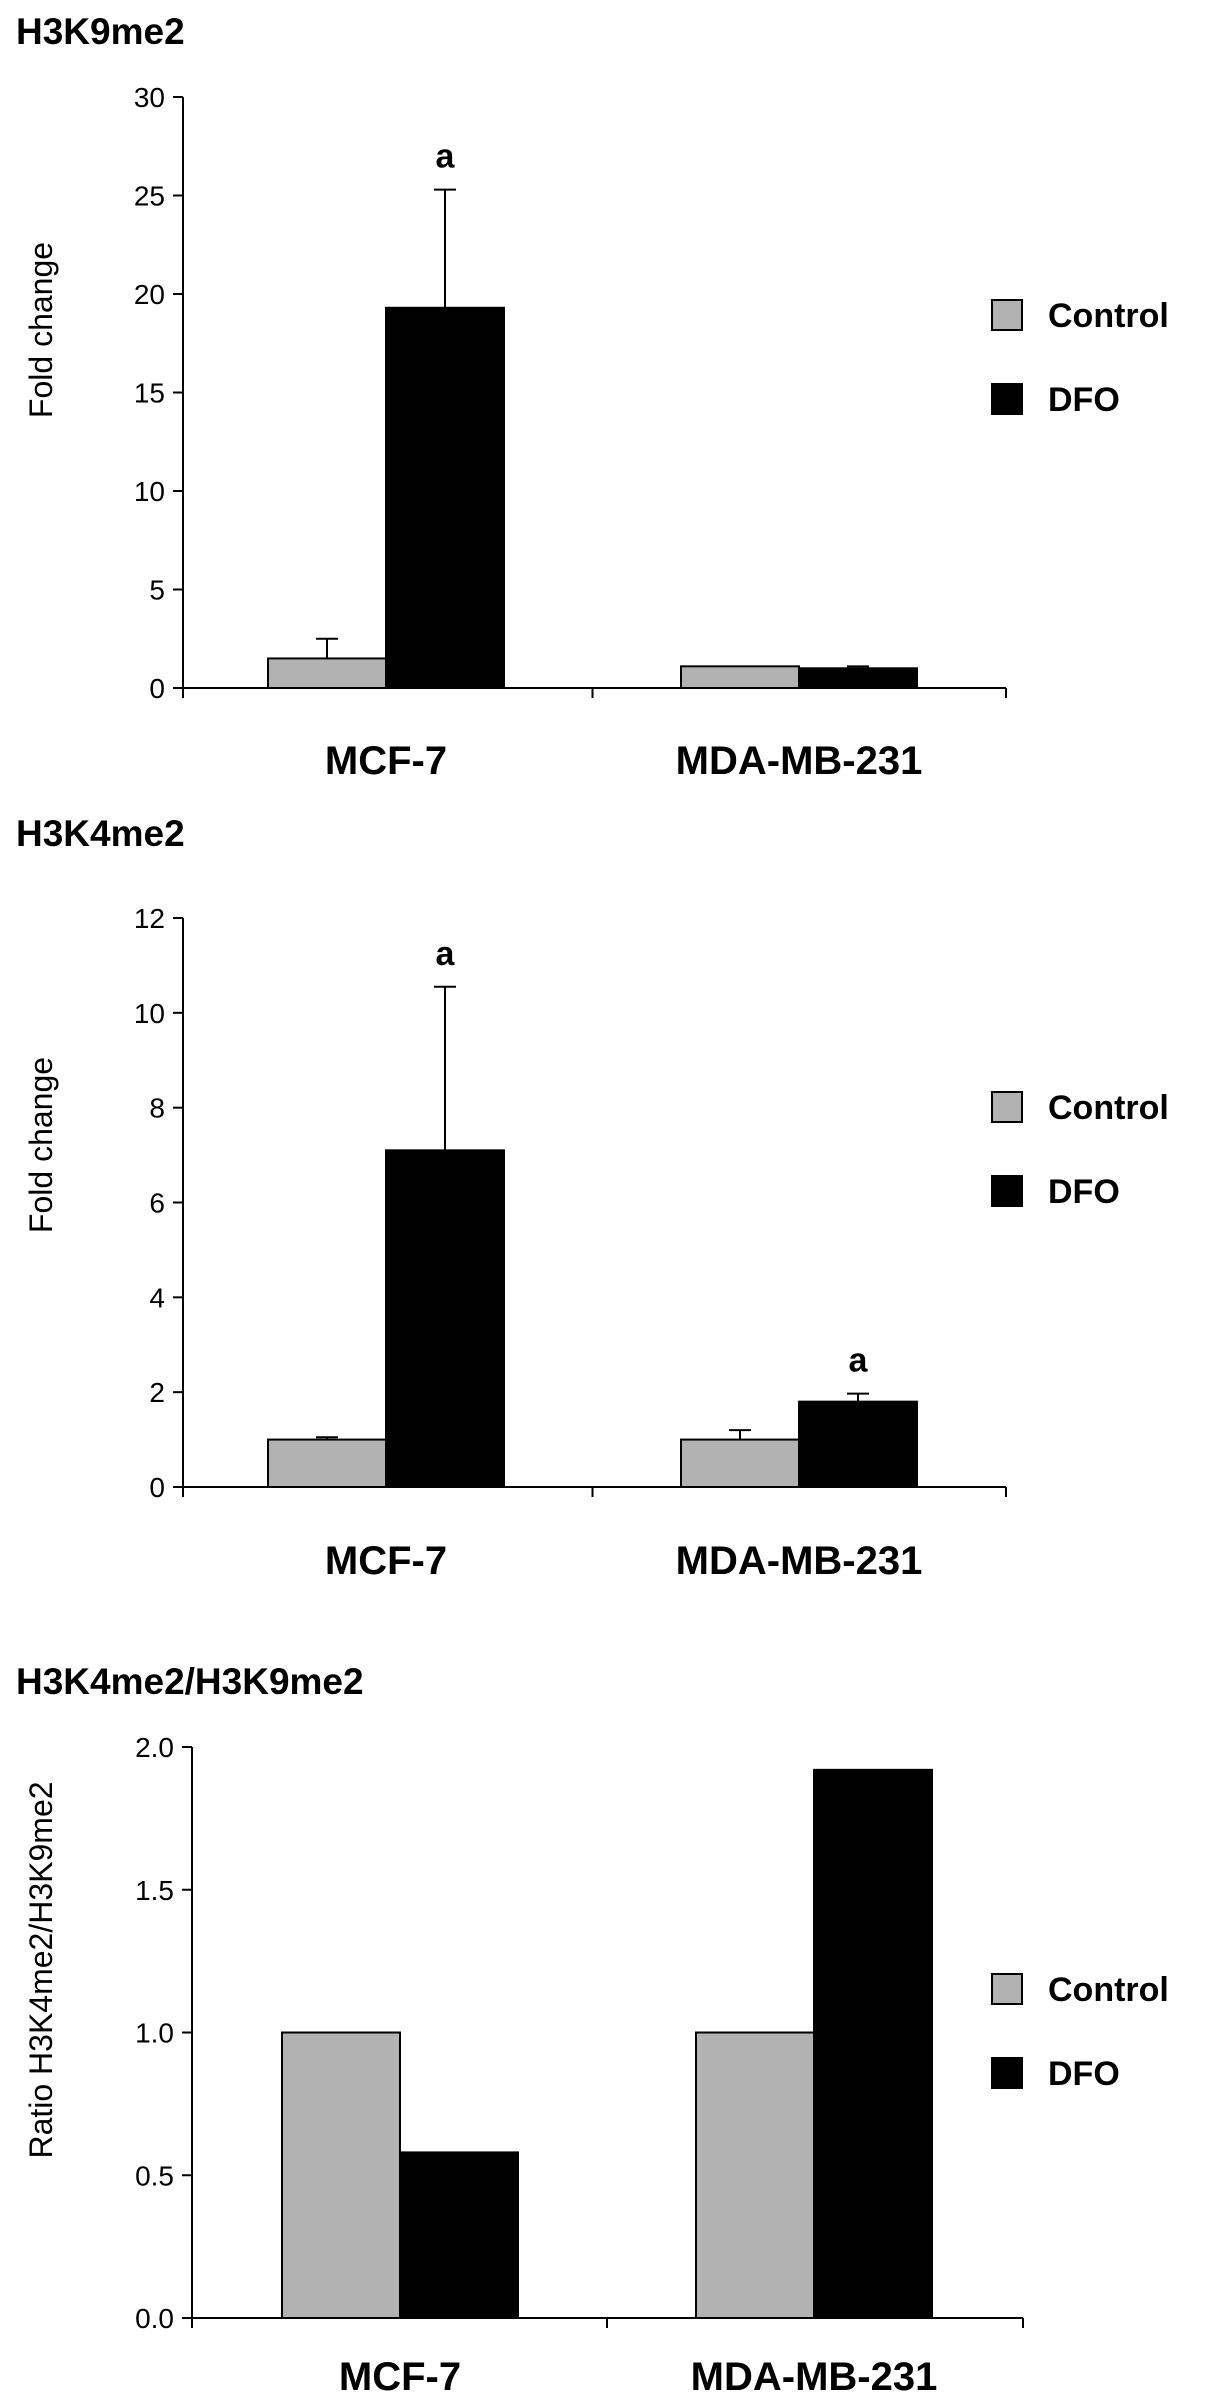 The image size is (1206, 2404). What do you see at coordinates (149, 393) in the screenshot?
I see `y-tick-label: 15` at bounding box center [149, 393].